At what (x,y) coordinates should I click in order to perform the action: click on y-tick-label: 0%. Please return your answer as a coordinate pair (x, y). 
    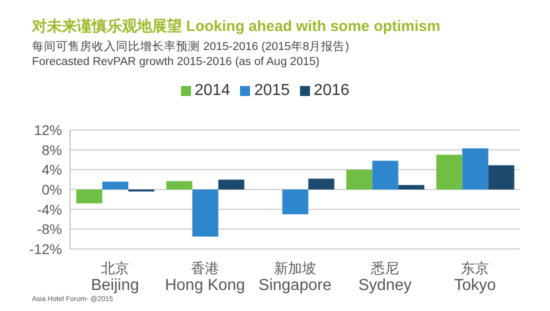
    Looking at the image, I should click on (52, 189).